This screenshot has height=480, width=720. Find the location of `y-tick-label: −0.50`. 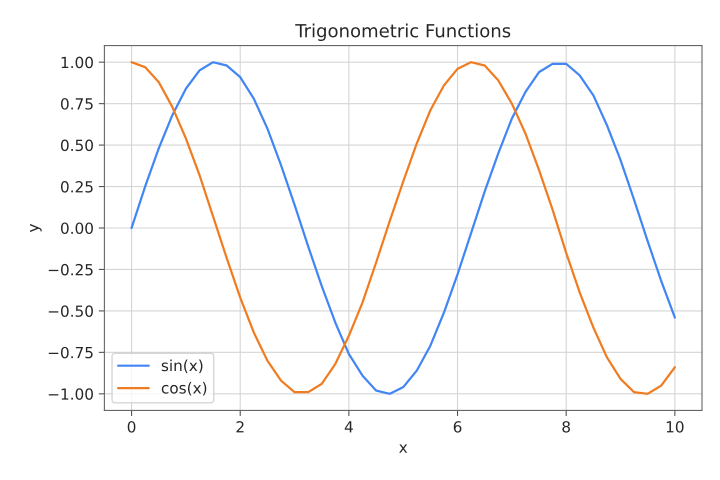

y-tick-label: −0.50 is located at coordinates (70, 311).